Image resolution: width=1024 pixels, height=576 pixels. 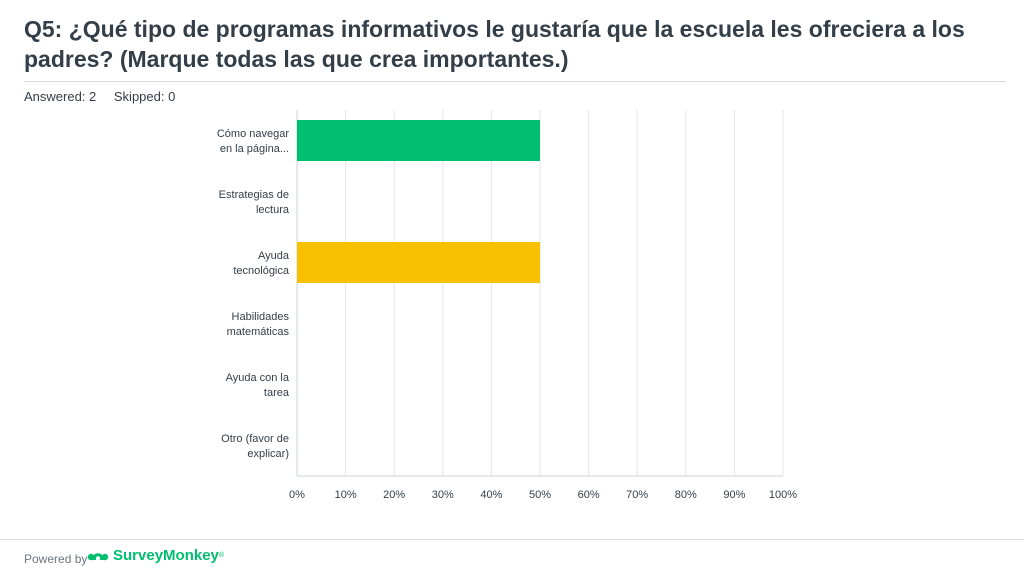 What do you see at coordinates (56, 559) in the screenshot?
I see `powered-by-label: Powered by` at bounding box center [56, 559].